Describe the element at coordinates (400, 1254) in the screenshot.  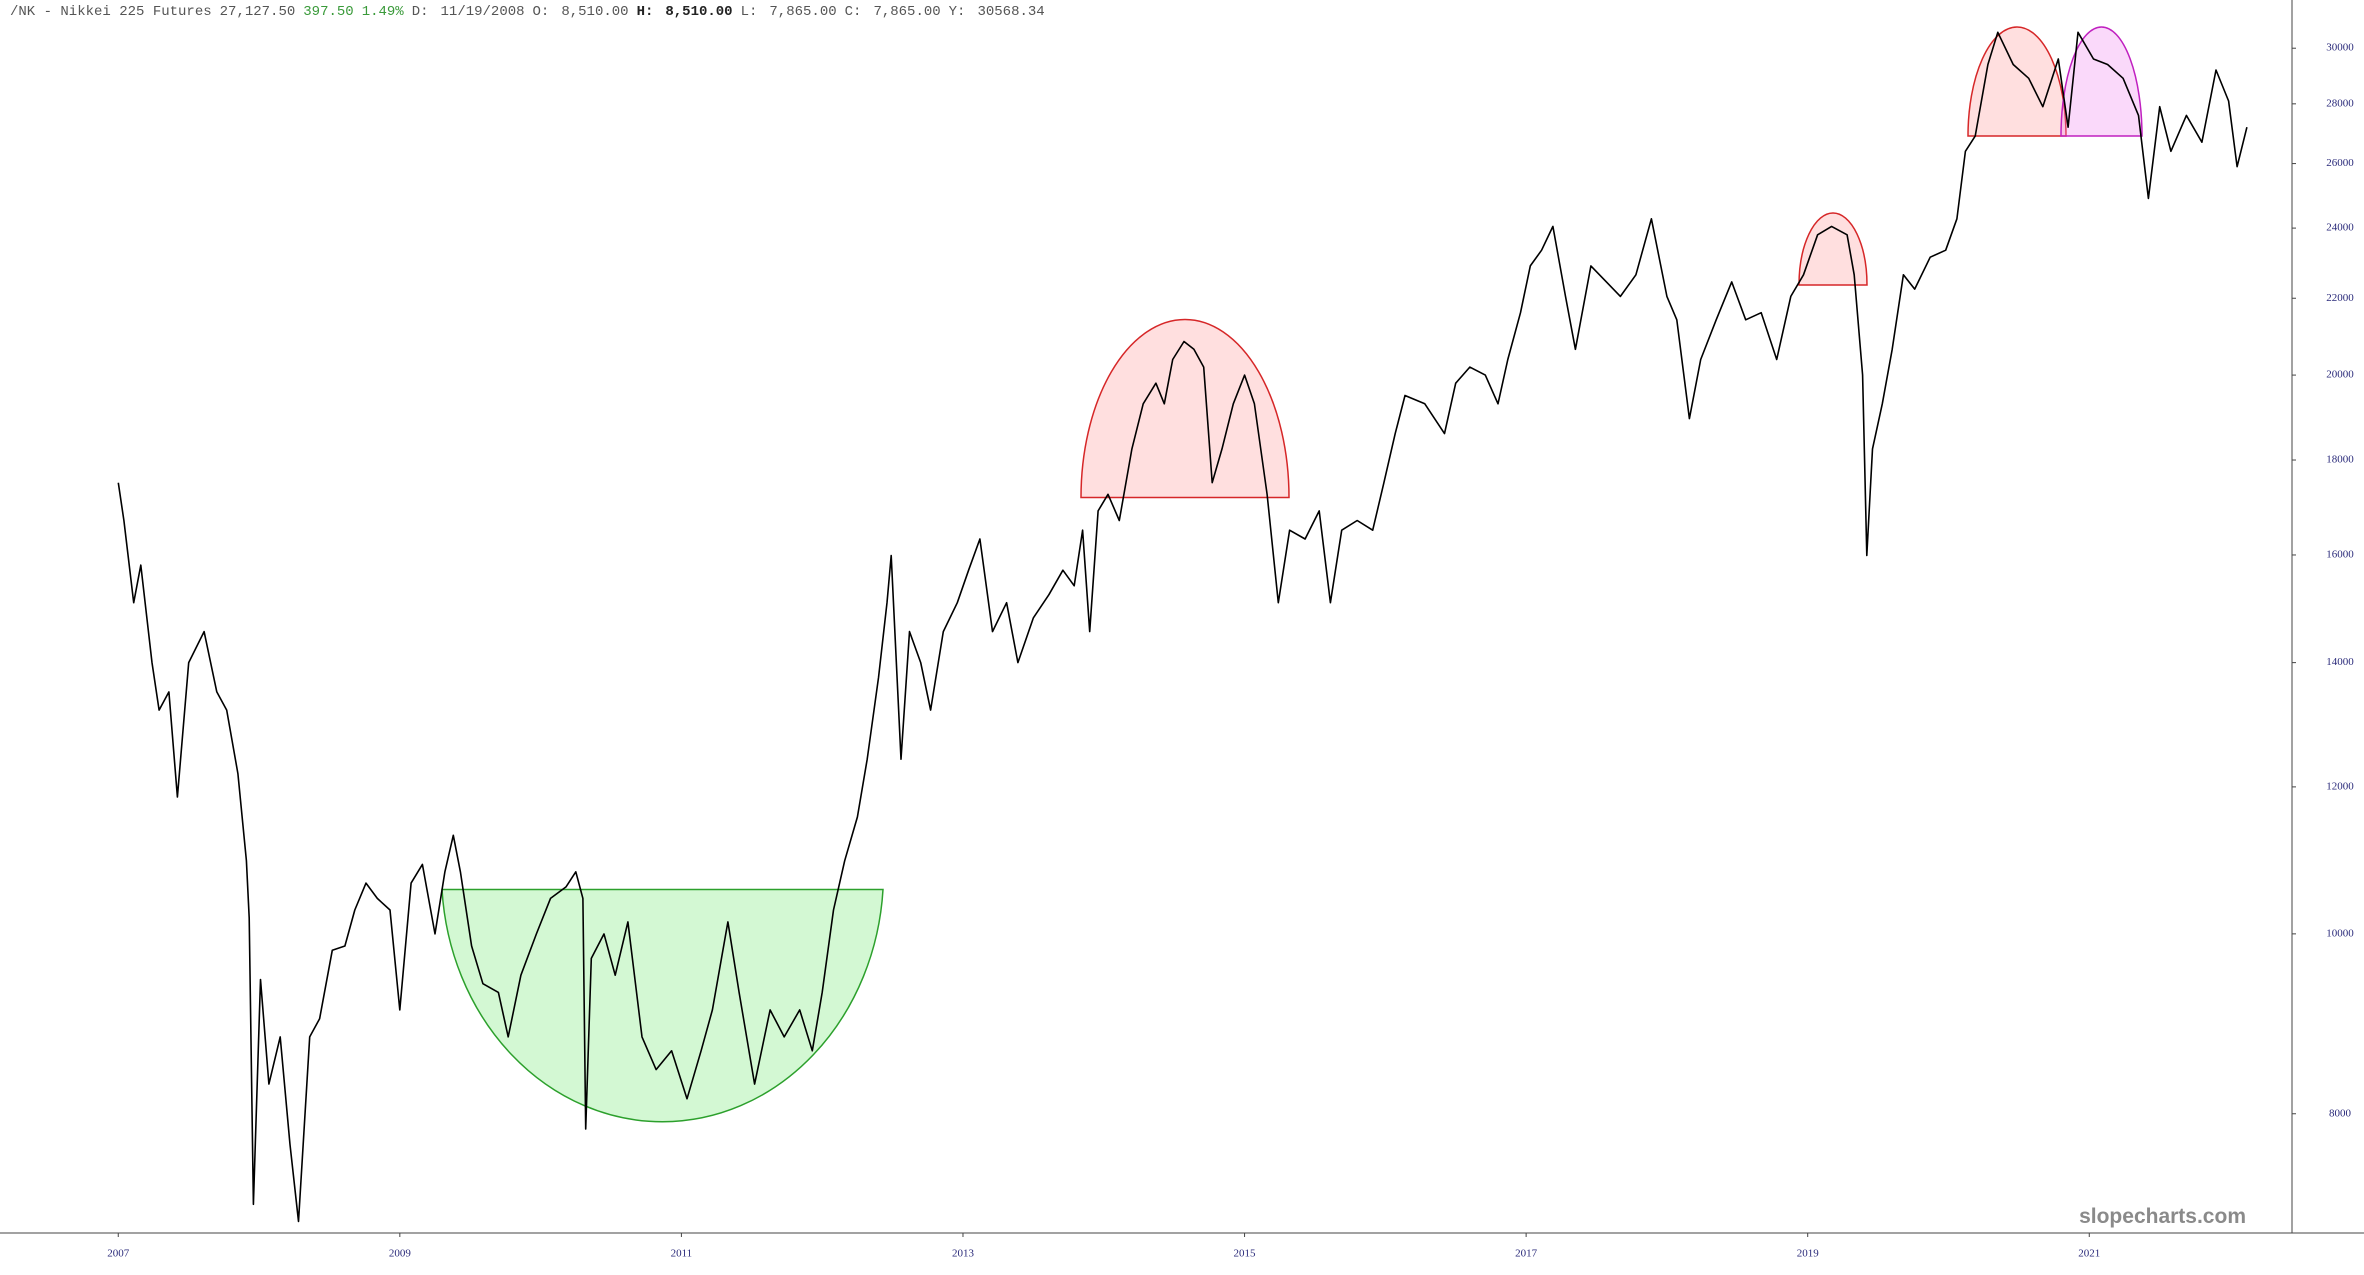
I see `x-tick-label: 2009` at that location.